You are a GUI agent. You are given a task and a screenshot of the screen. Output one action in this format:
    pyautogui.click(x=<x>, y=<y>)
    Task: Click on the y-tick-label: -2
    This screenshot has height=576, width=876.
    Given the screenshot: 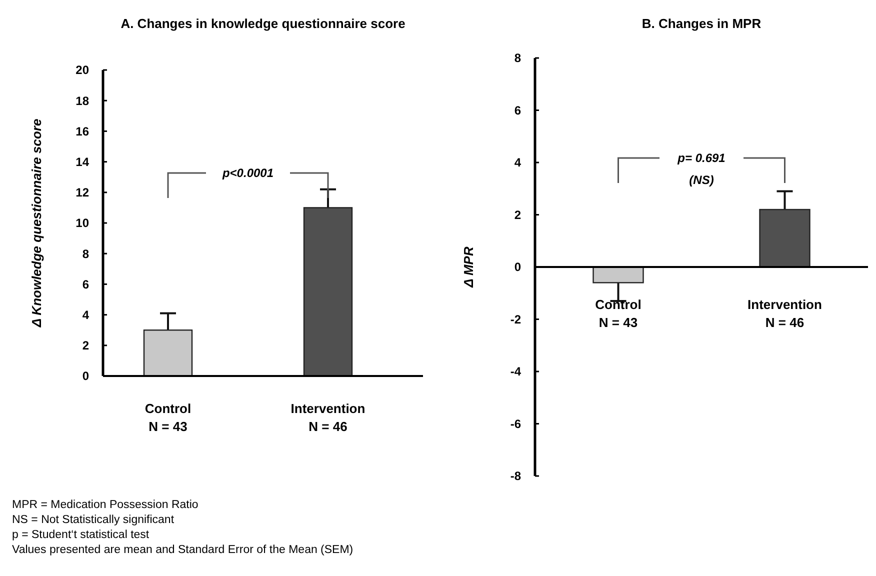 What is the action you would take?
    pyautogui.click(x=516, y=319)
    